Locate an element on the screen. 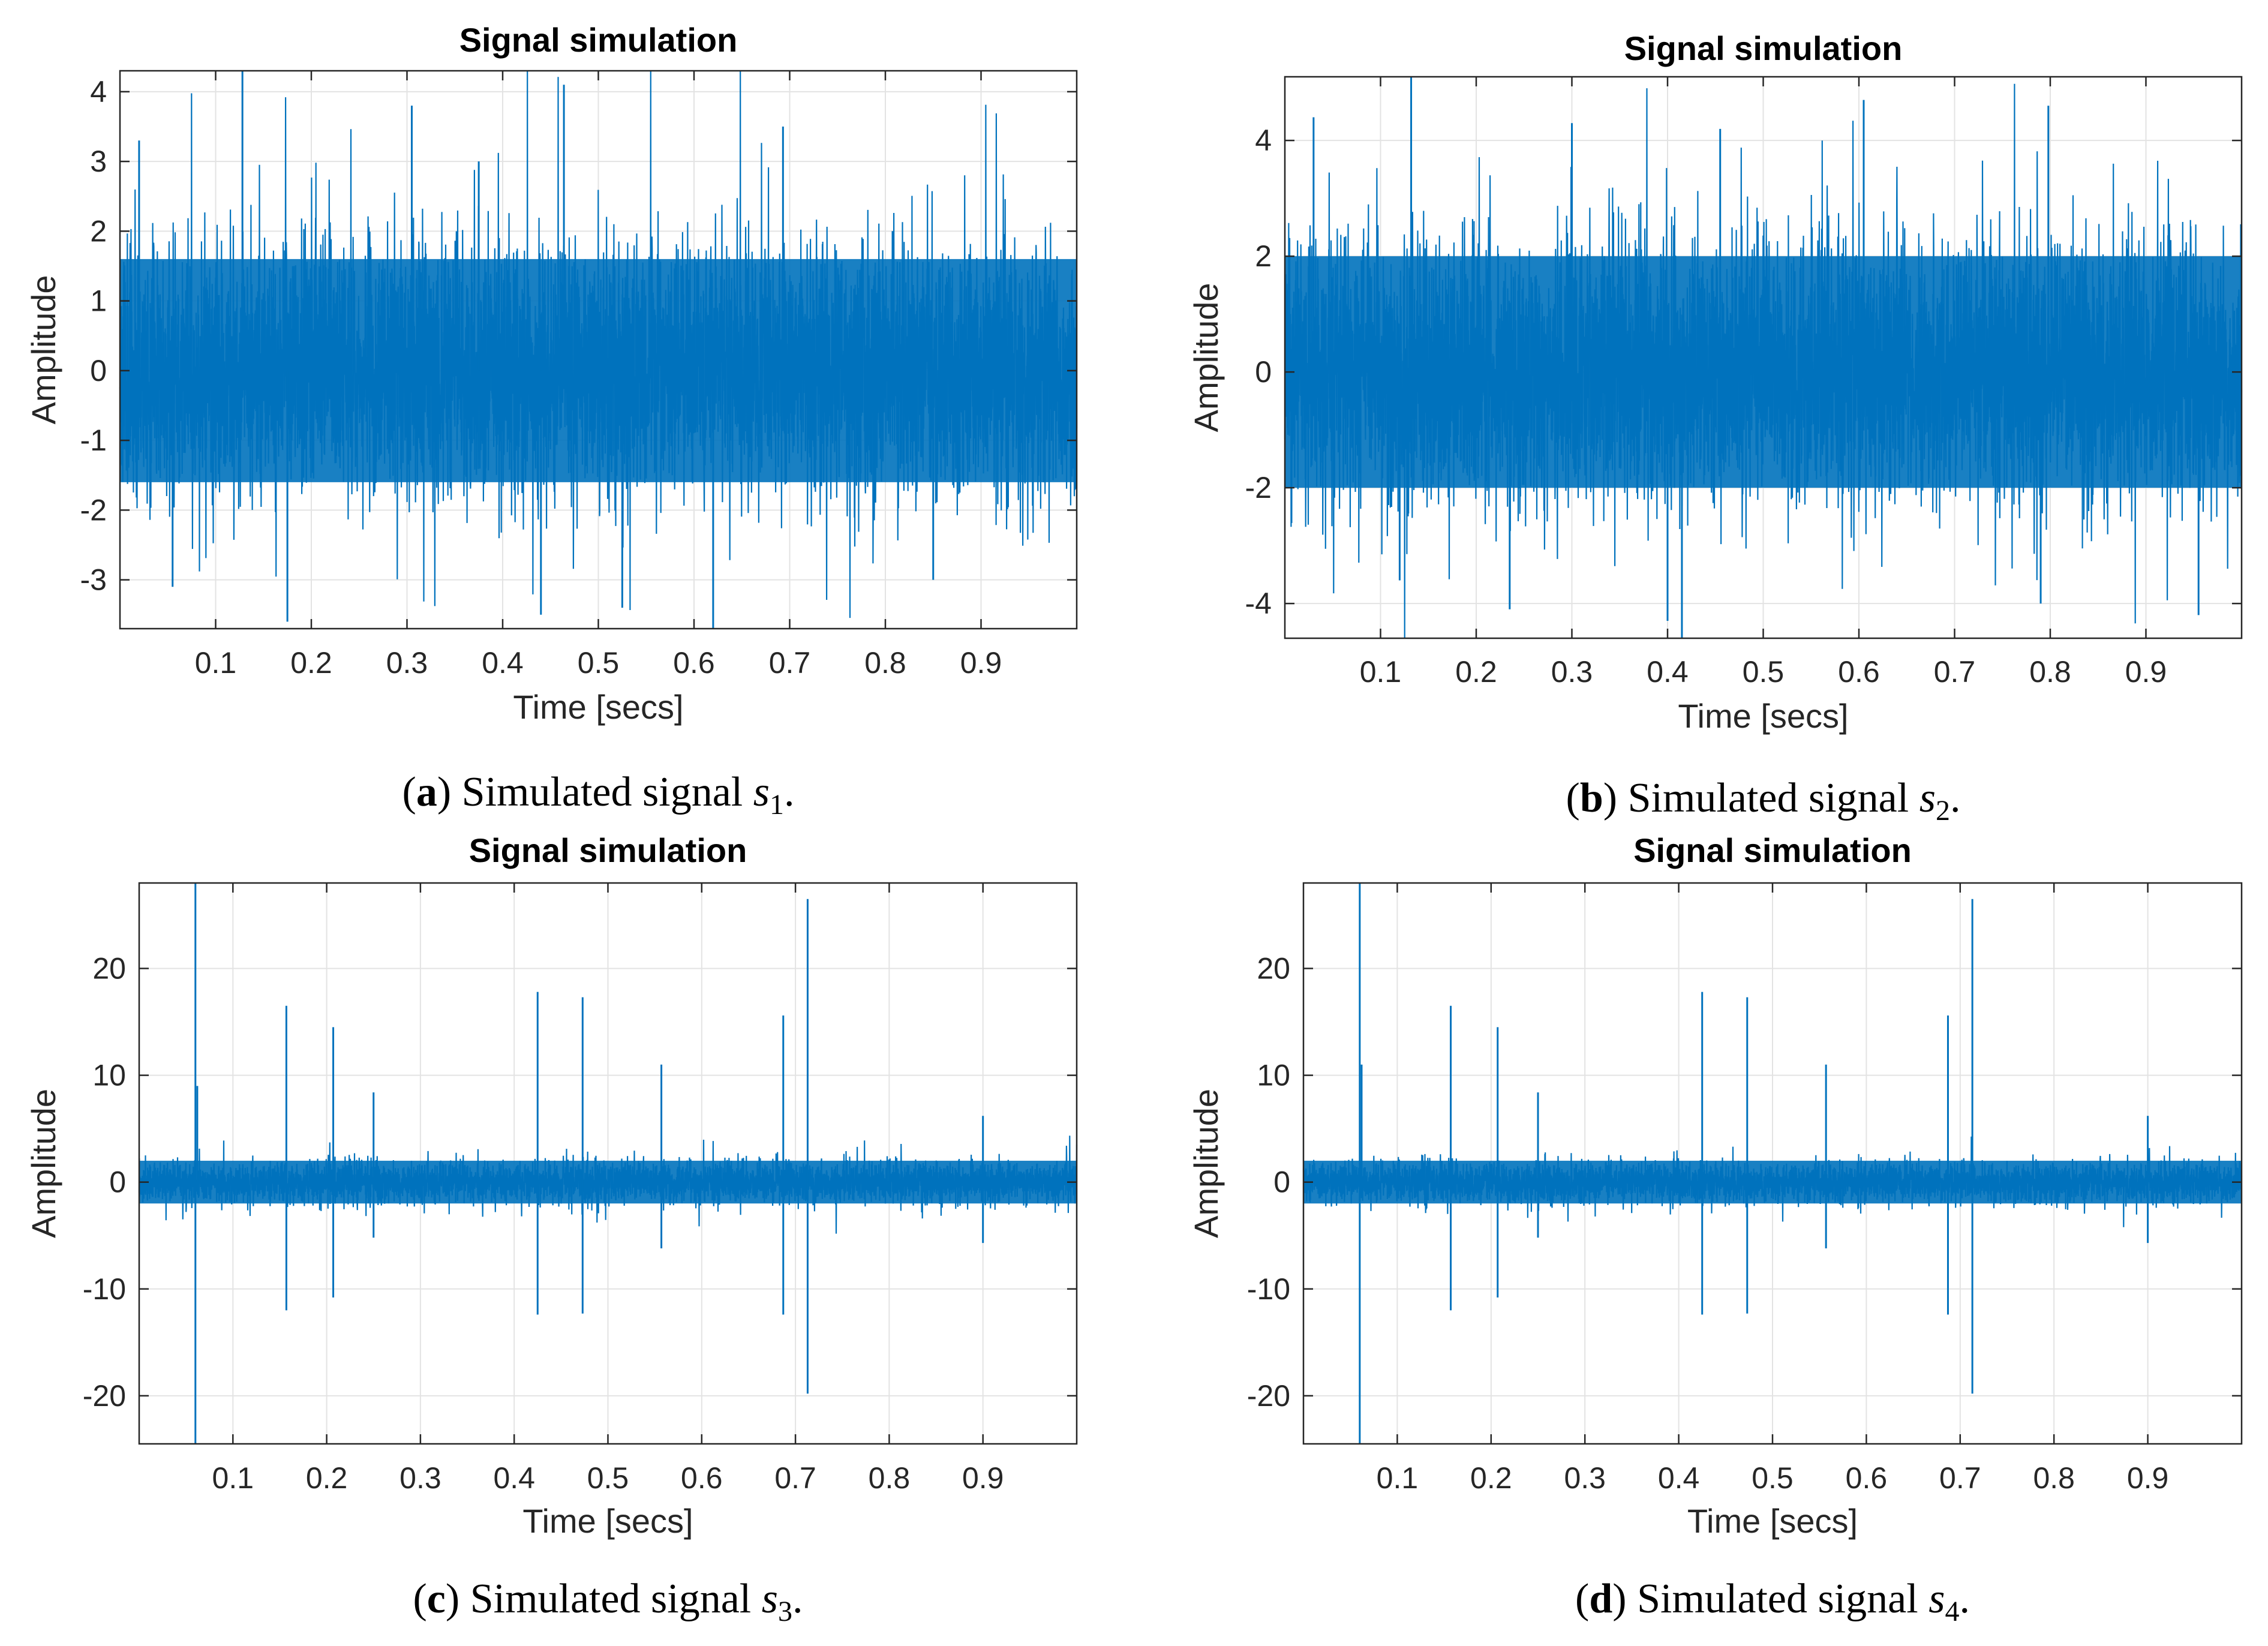  spikes-d is located at coordinates (1754, 1163).